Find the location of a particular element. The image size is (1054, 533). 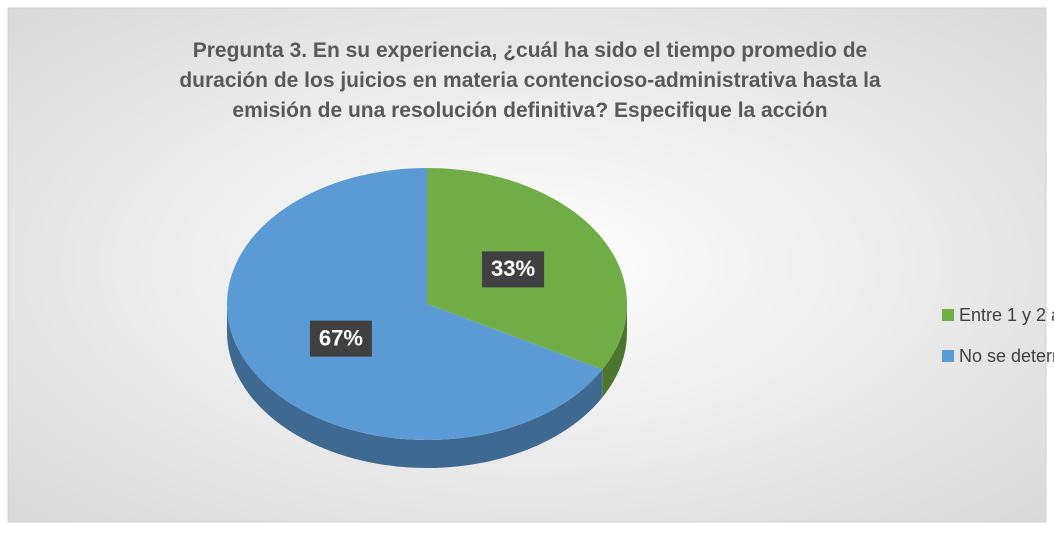

value-label: 33% is located at coordinates (513, 268).